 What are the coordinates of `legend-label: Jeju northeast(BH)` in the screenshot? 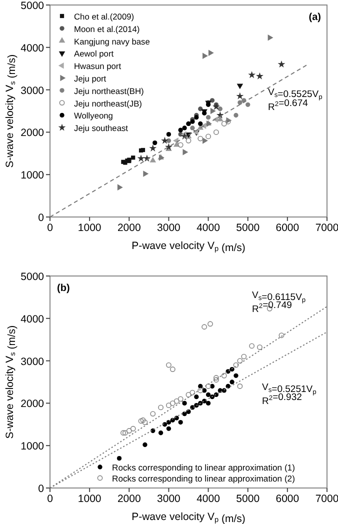 It's located at (109, 91).